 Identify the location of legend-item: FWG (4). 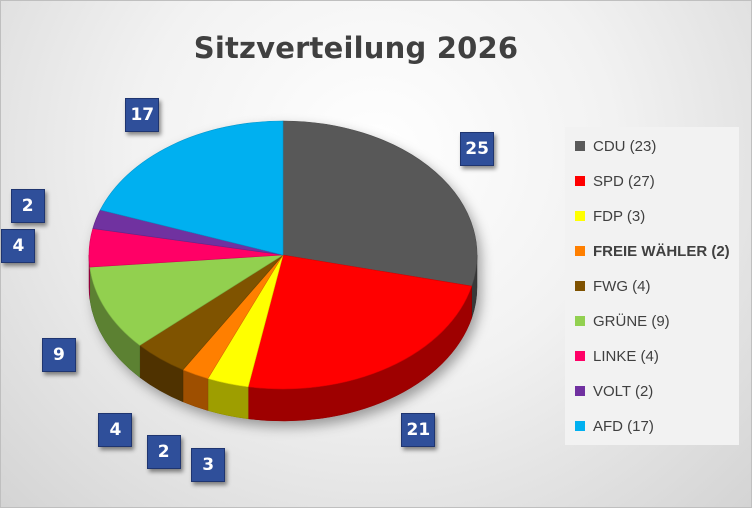
(613, 286).